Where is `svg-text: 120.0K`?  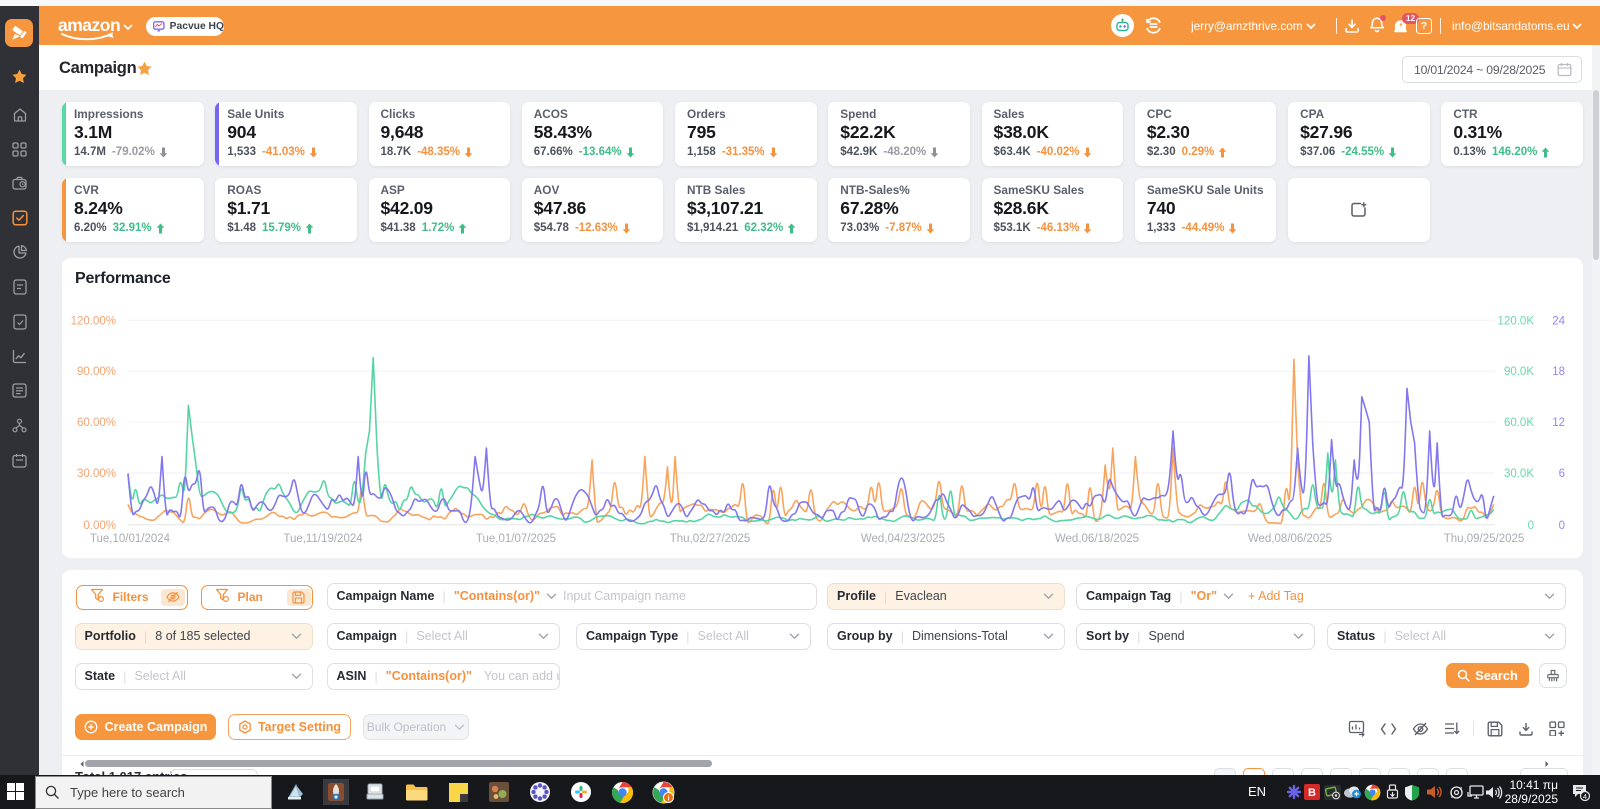 svg-text: 120.0K is located at coordinates (1516, 321).